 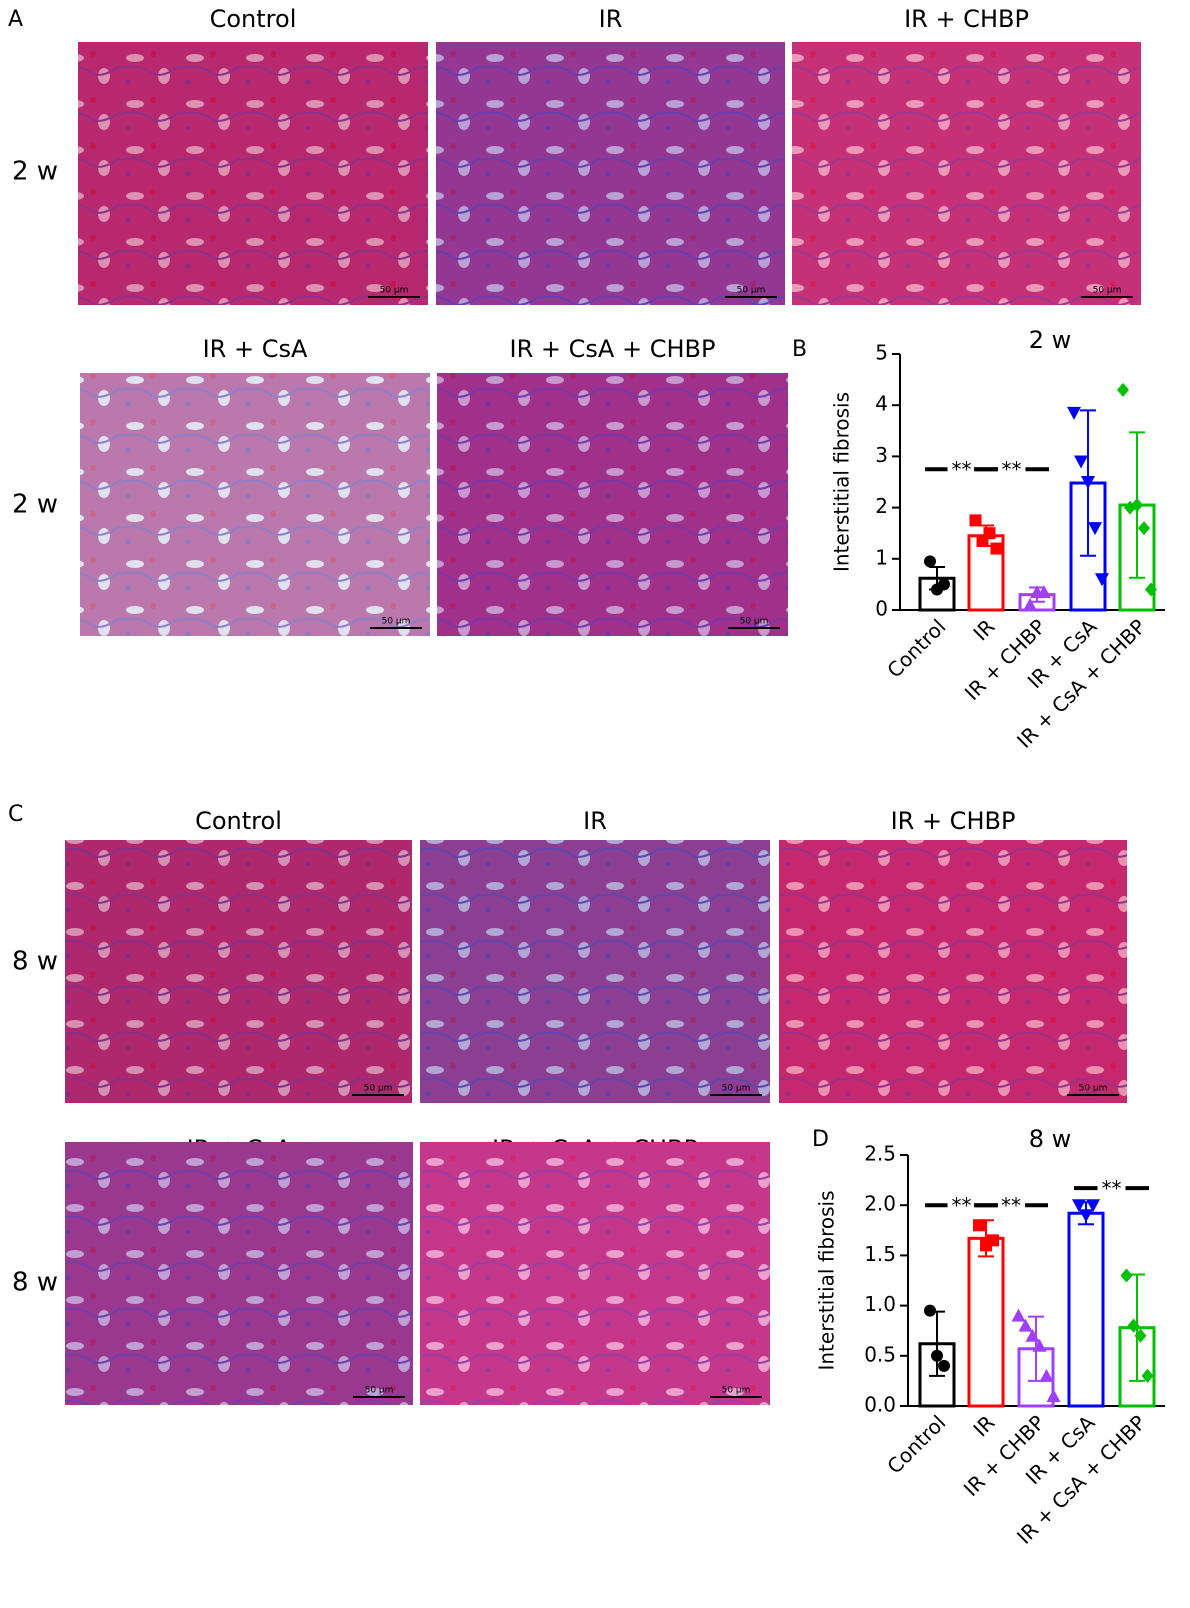 What do you see at coordinates (881, 404) in the screenshot?
I see `y-tick-label: 4` at bounding box center [881, 404].